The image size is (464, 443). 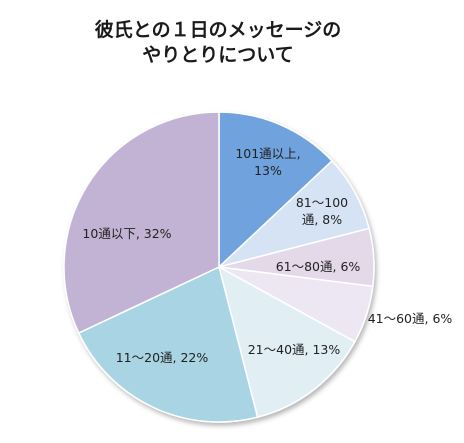 I want to click on slice-label-7: 10通以下, 32%, so click(x=126, y=233).